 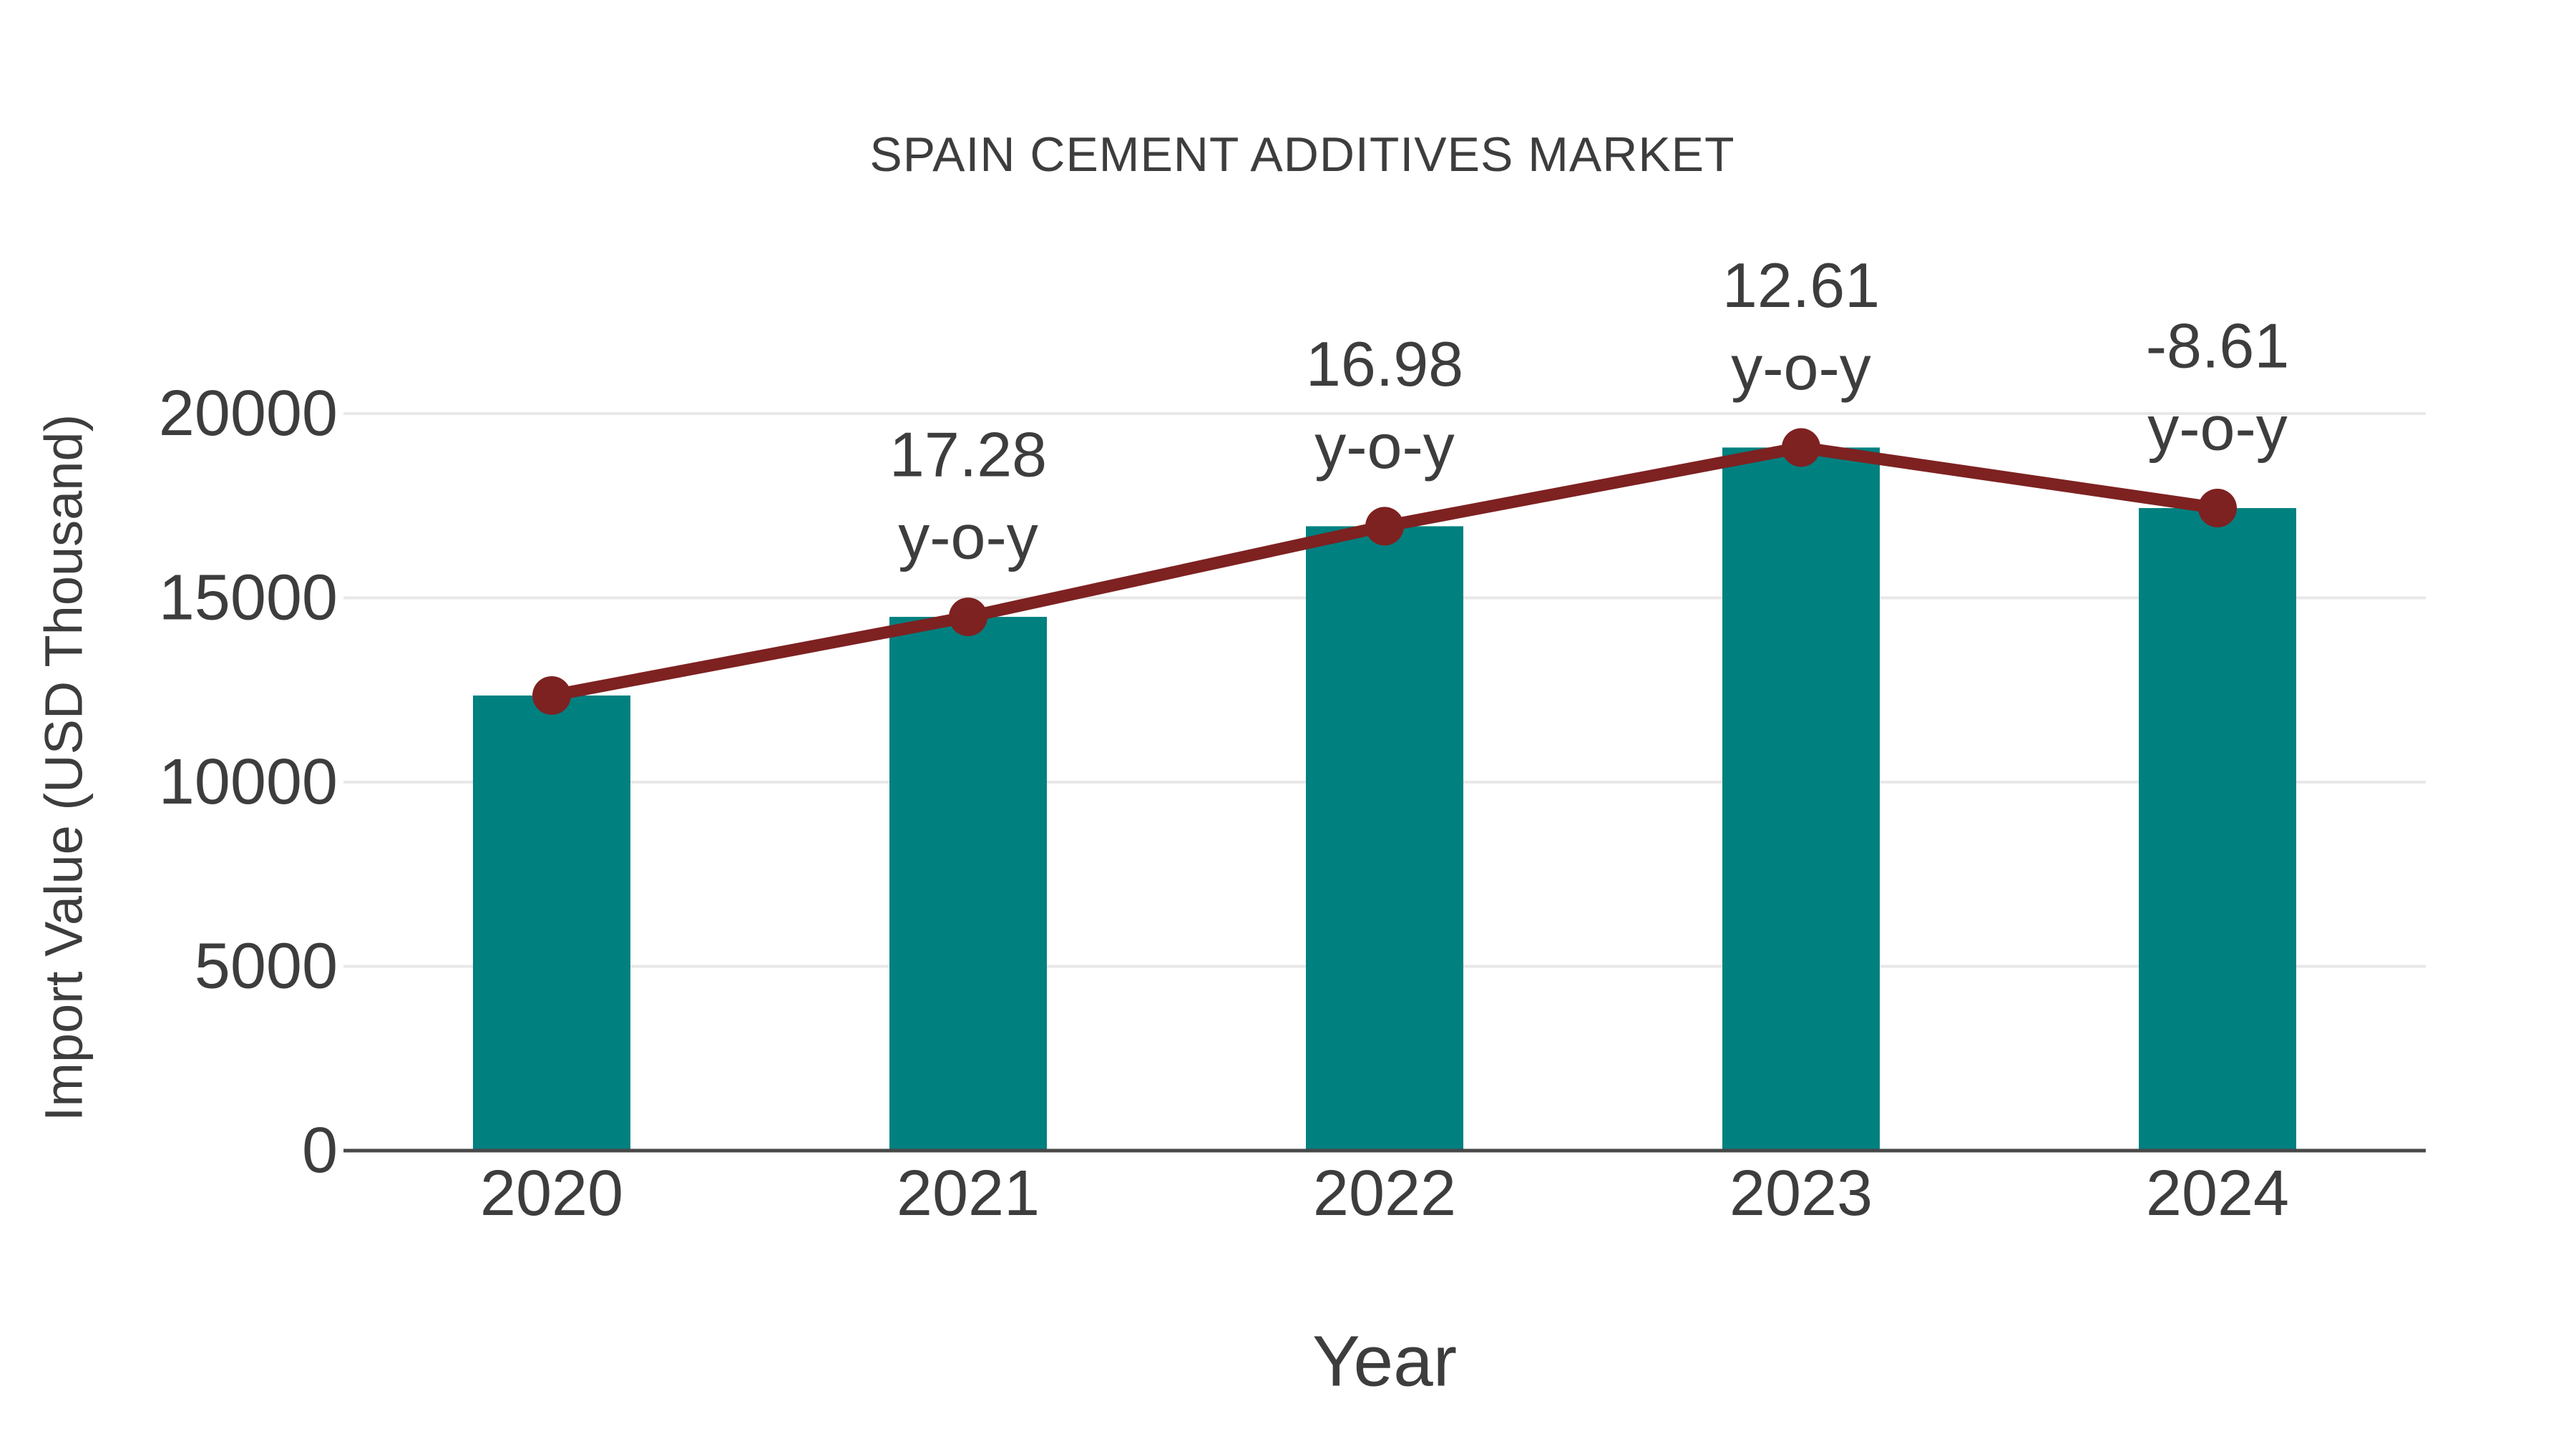 I want to click on annotation-unit-2022: y-o-y, so click(x=1384, y=446).